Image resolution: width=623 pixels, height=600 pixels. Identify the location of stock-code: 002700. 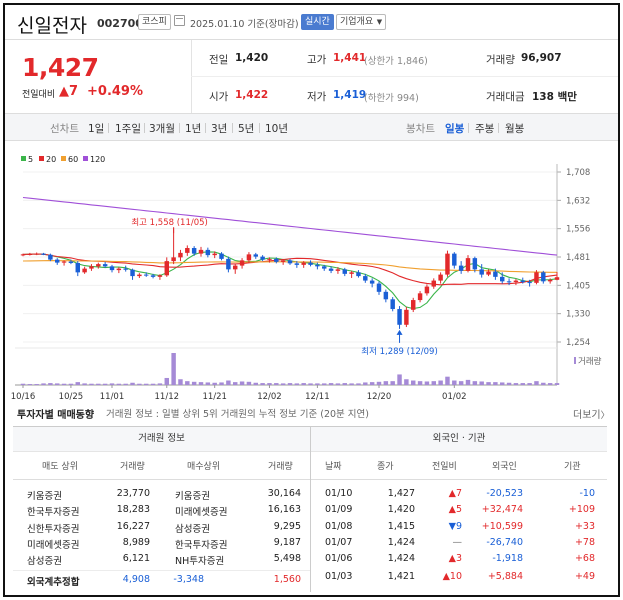
(120, 23).